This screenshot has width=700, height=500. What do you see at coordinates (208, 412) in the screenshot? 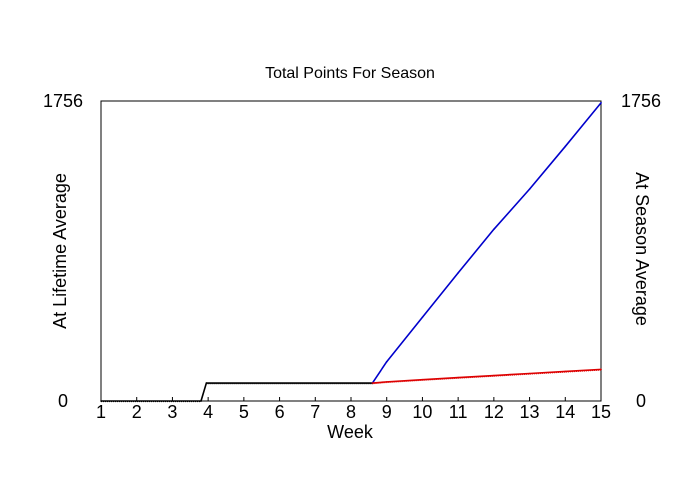
I see `x-tick-label: 4` at bounding box center [208, 412].